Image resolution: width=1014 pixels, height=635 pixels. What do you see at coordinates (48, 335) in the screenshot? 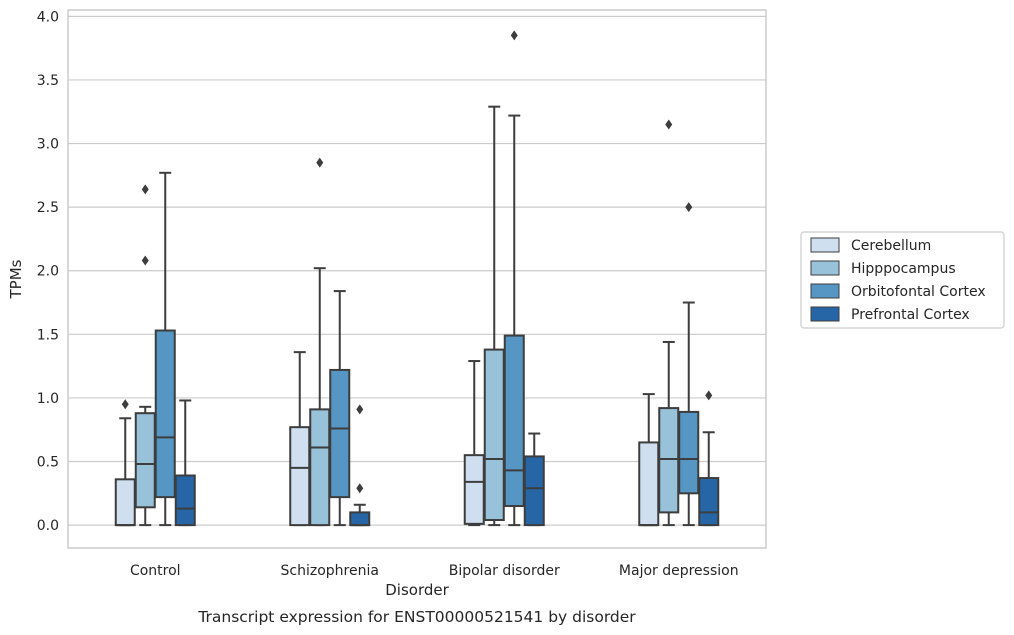
I see `y-tick-label: 1.5` at bounding box center [48, 335].